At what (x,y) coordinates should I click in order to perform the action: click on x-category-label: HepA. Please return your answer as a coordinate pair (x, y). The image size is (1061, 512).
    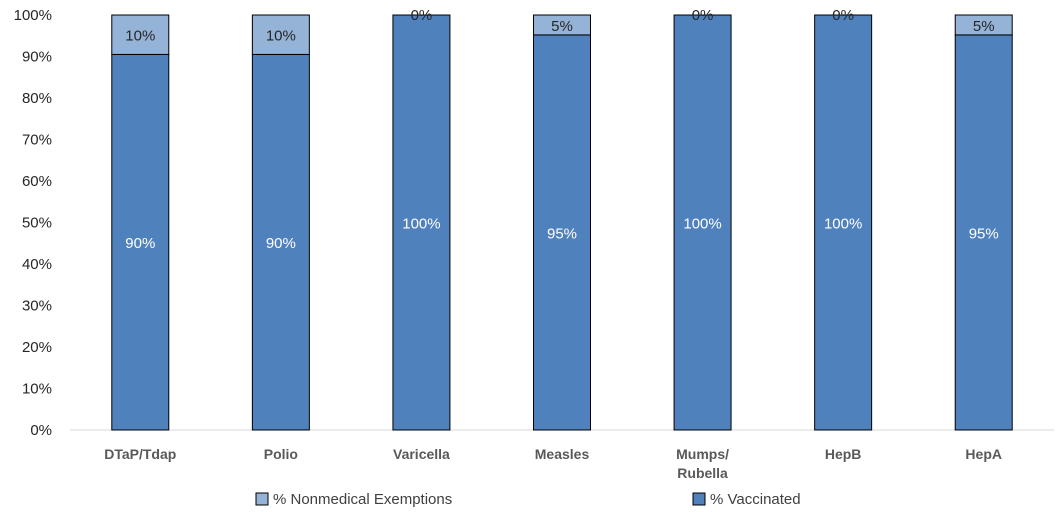
    Looking at the image, I should click on (983, 454).